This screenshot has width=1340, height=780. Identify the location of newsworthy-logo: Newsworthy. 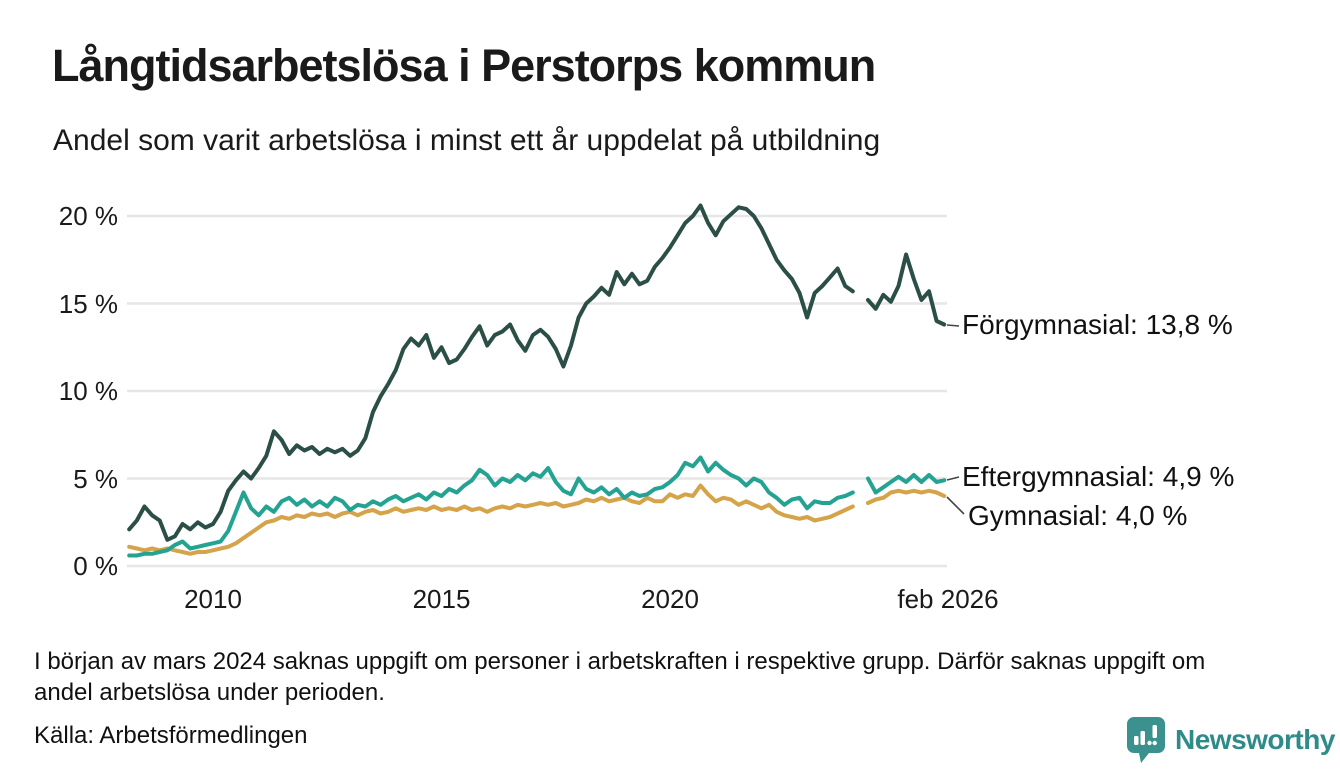
(1230, 740).